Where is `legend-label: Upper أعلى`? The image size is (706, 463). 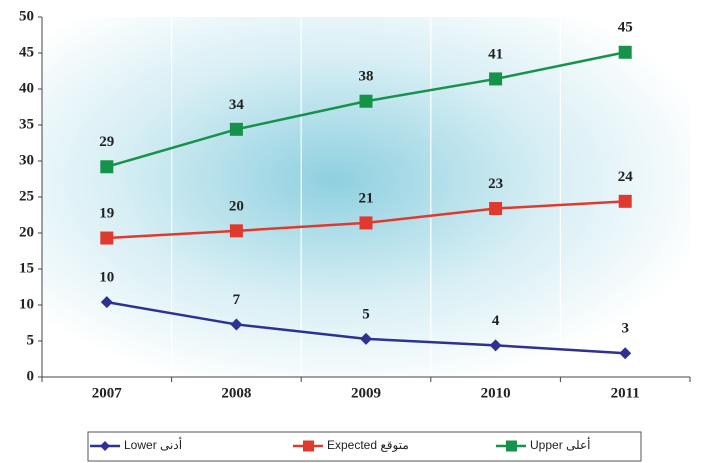 legend-label: Upper أعلى is located at coordinates (560, 444).